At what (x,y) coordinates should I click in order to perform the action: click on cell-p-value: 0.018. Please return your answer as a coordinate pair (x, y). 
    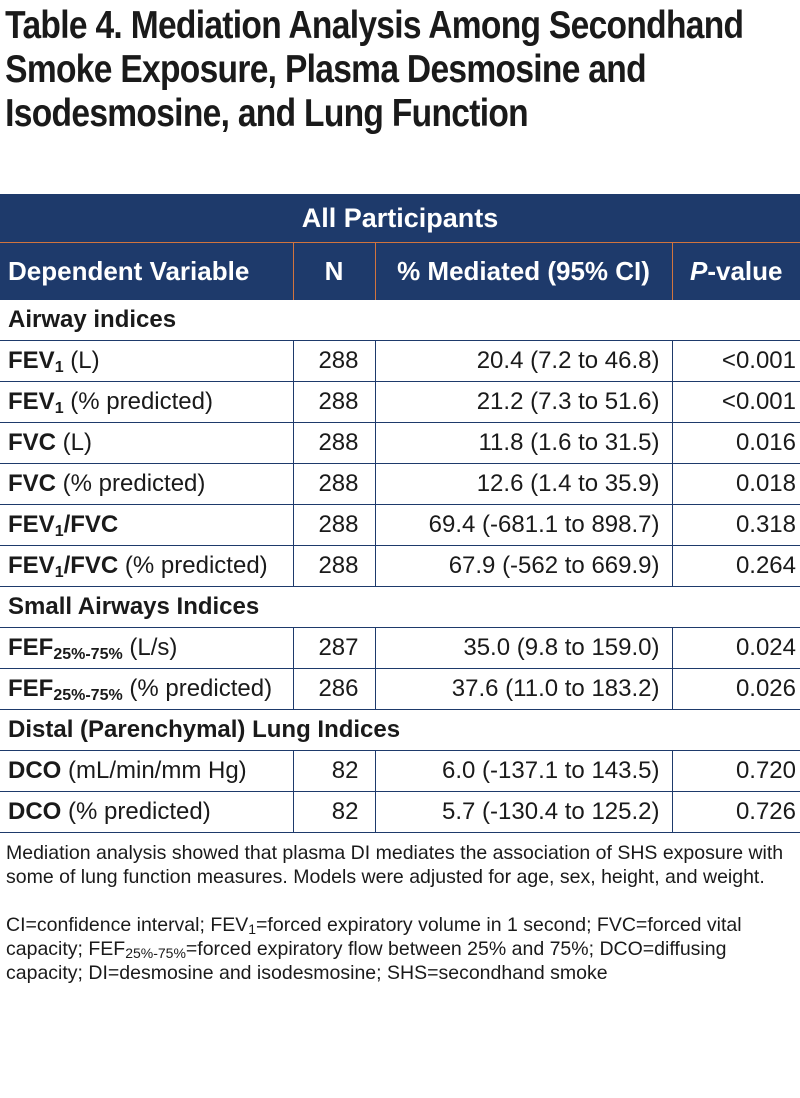
    Looking at the image, I should click on (736, 484).